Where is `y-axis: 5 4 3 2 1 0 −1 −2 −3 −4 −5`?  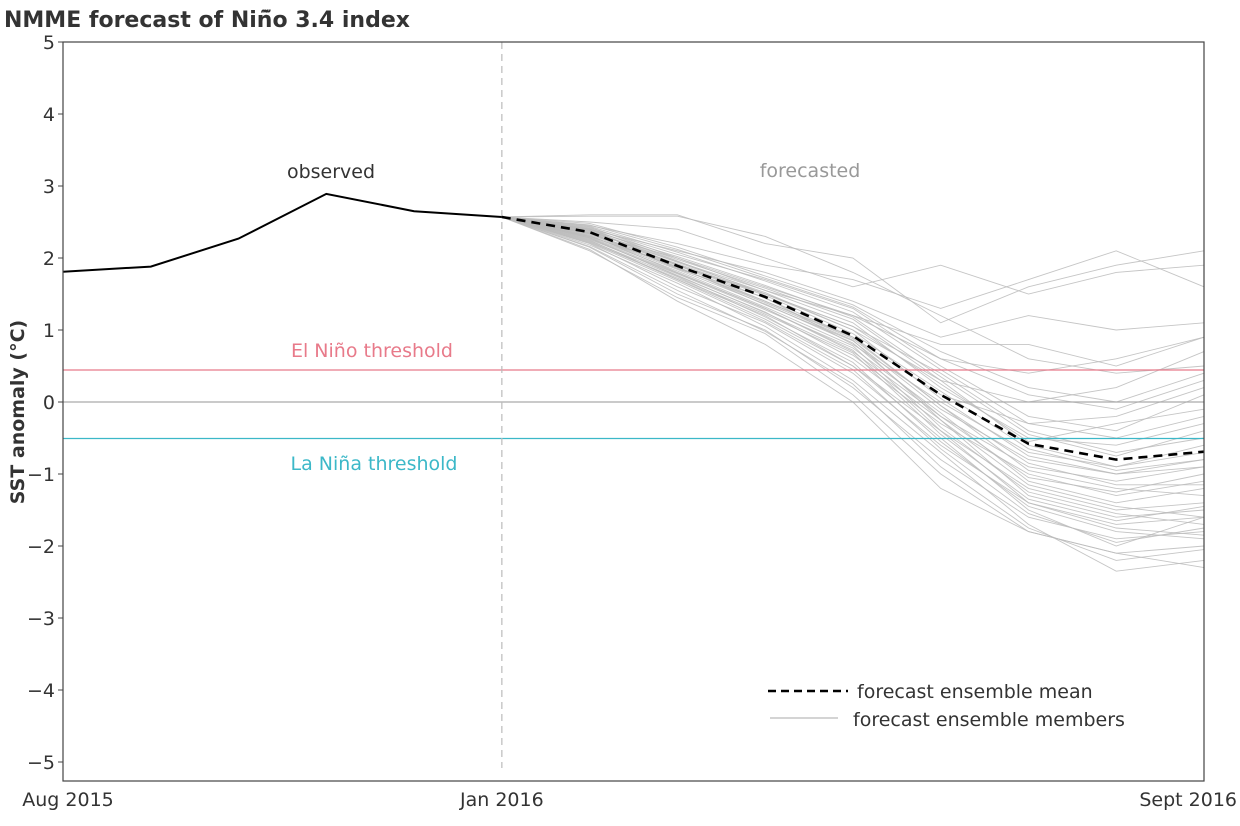 y-axis: 5 4 3 2 1 0 −1 −2 −3 −4 −5 is located at coordinates (45, 403).